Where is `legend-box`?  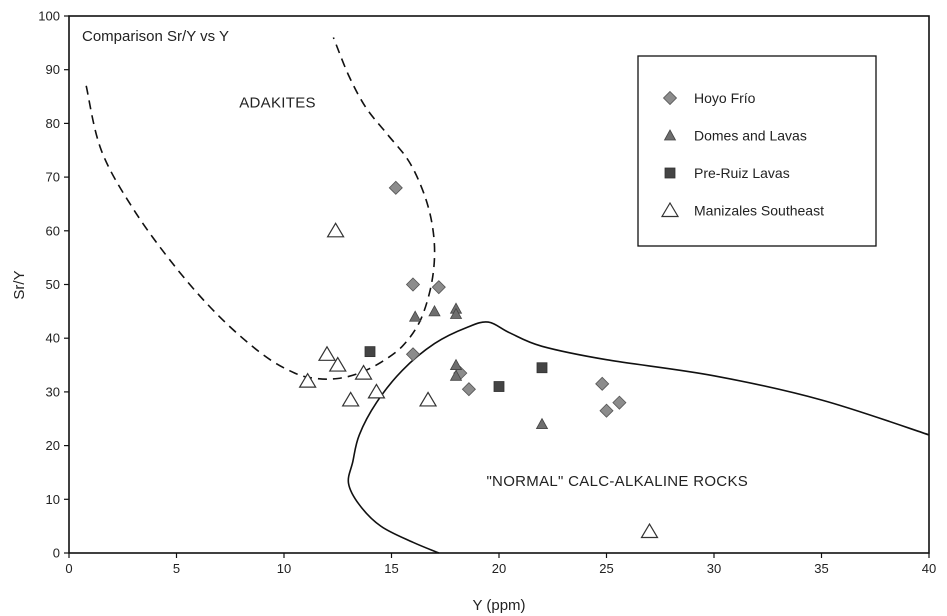
legend-box is located at coordinates (757, 151).